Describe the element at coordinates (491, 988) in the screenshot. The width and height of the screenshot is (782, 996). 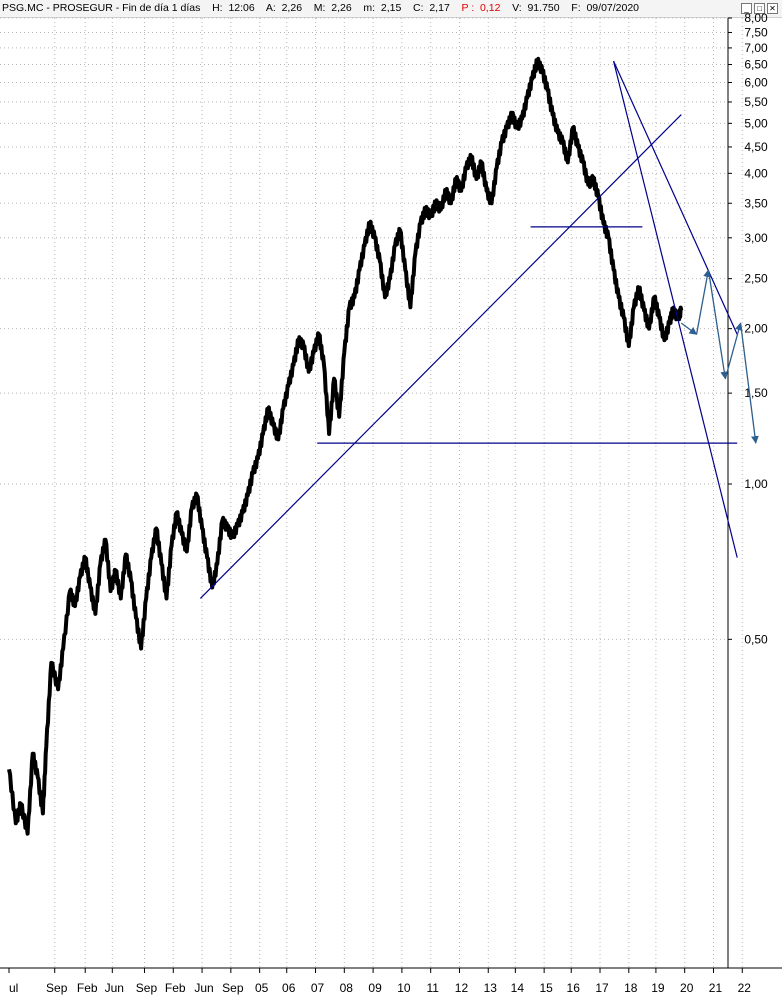
I see `x-tick-label: 13` at that location.